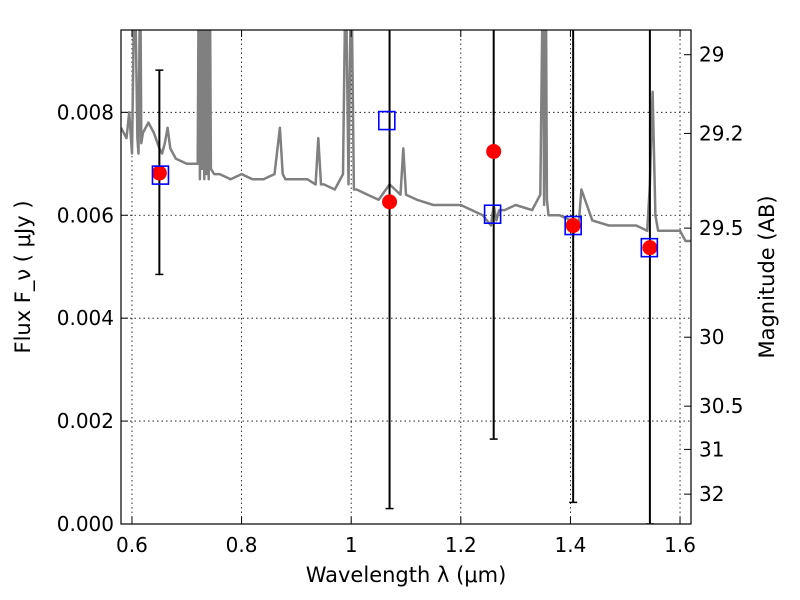  I want to click on x-tick-label: 1.4, so click(571, 545).